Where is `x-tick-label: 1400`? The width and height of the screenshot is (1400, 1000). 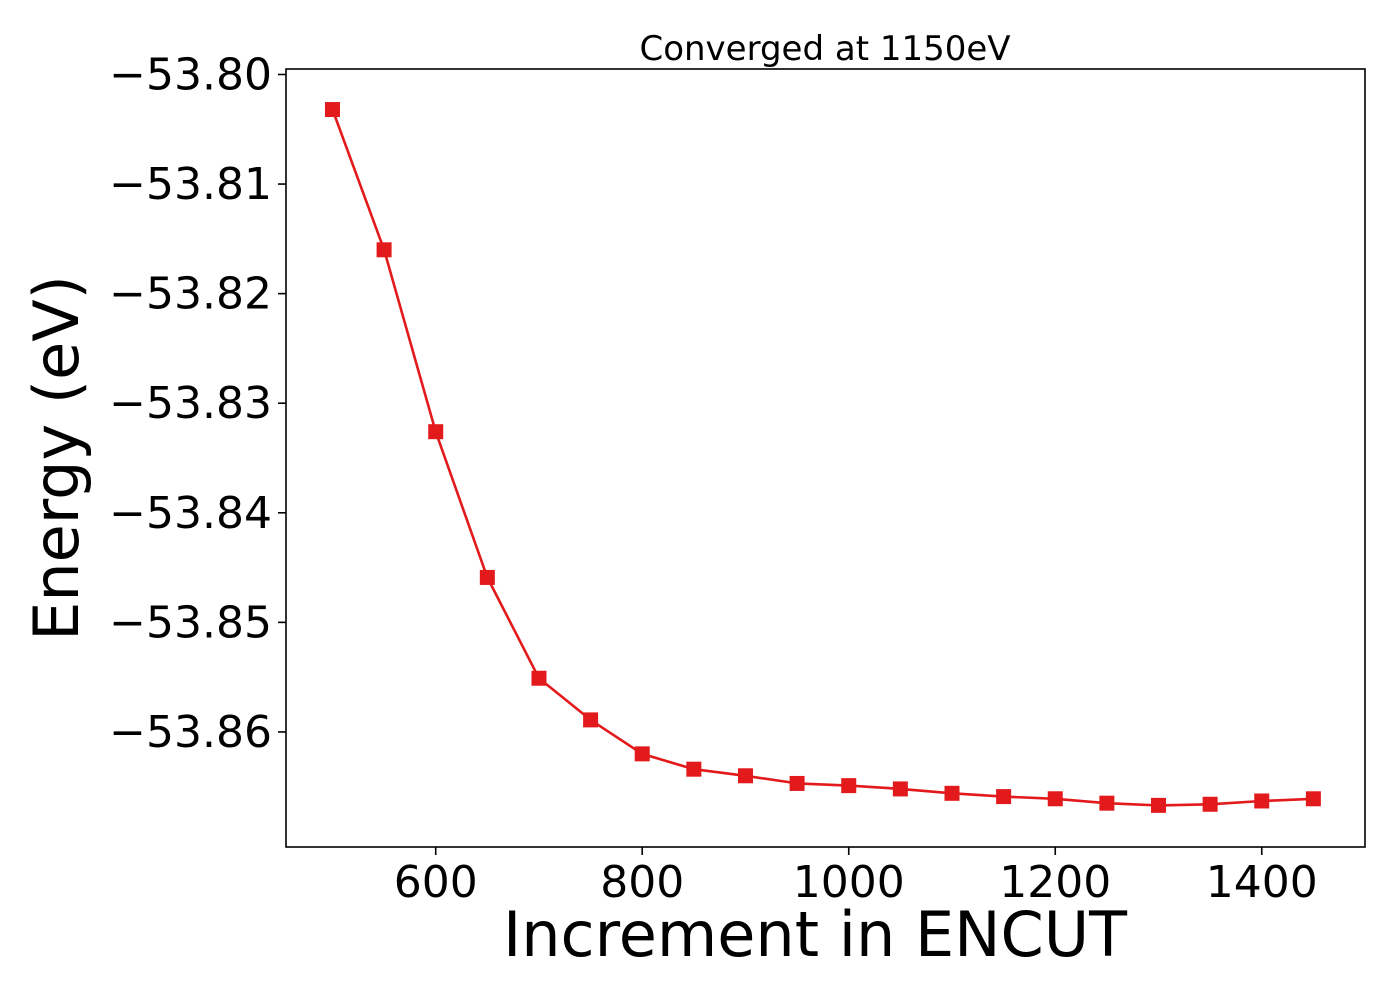 x-tick-label: 1400 is located at coordinates (1262, 882).